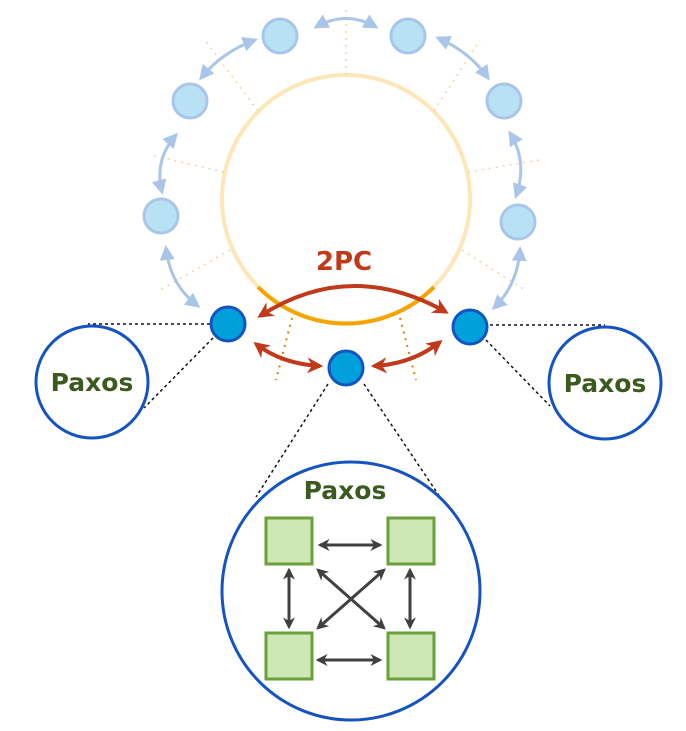 The width and height of the screenshot is (686, 731). I want to click on replicas, so click(350, 598).